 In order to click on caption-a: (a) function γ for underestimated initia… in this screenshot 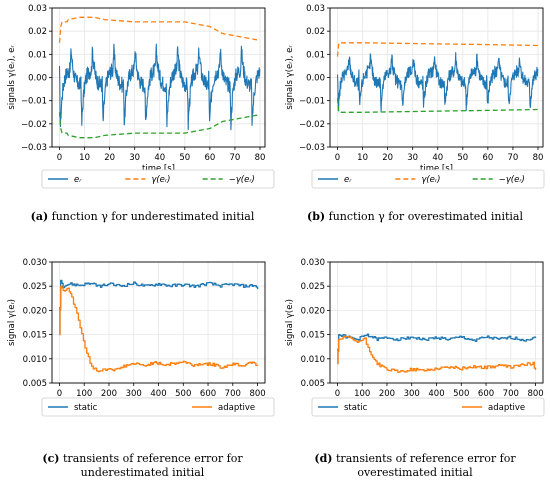, I will do `click(142, 217)`.